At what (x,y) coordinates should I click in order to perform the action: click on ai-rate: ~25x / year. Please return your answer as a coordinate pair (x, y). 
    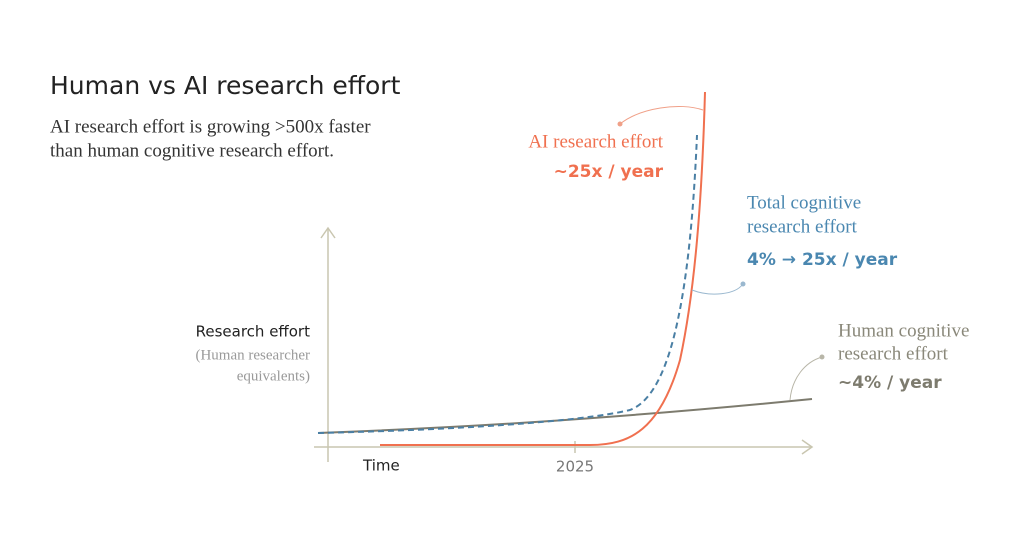
    Looking at the image, I should click on (609, 172).